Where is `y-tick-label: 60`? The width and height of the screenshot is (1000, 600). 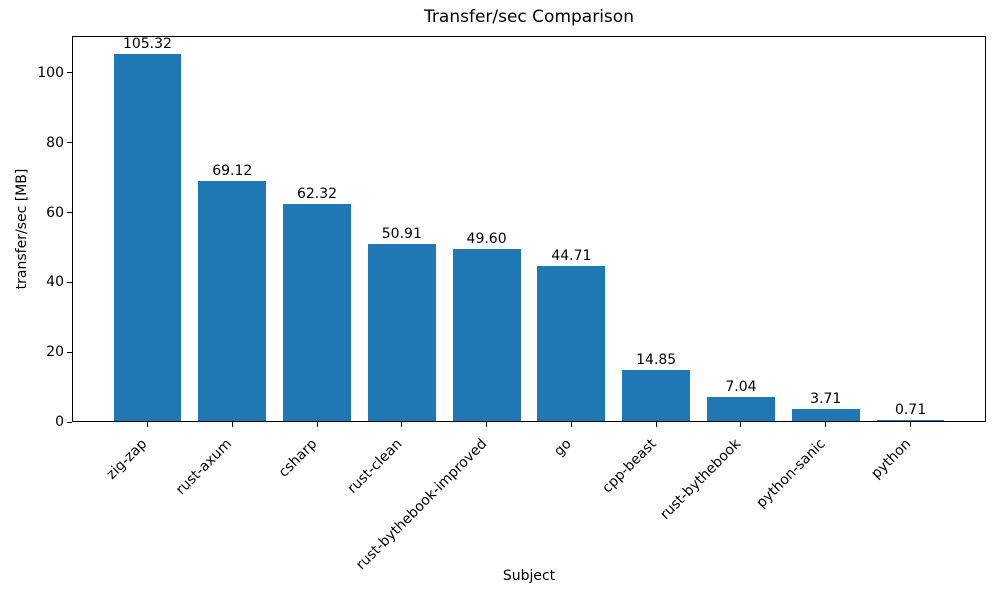 y-tick-label: 60 is located at coordinates (55, 212).